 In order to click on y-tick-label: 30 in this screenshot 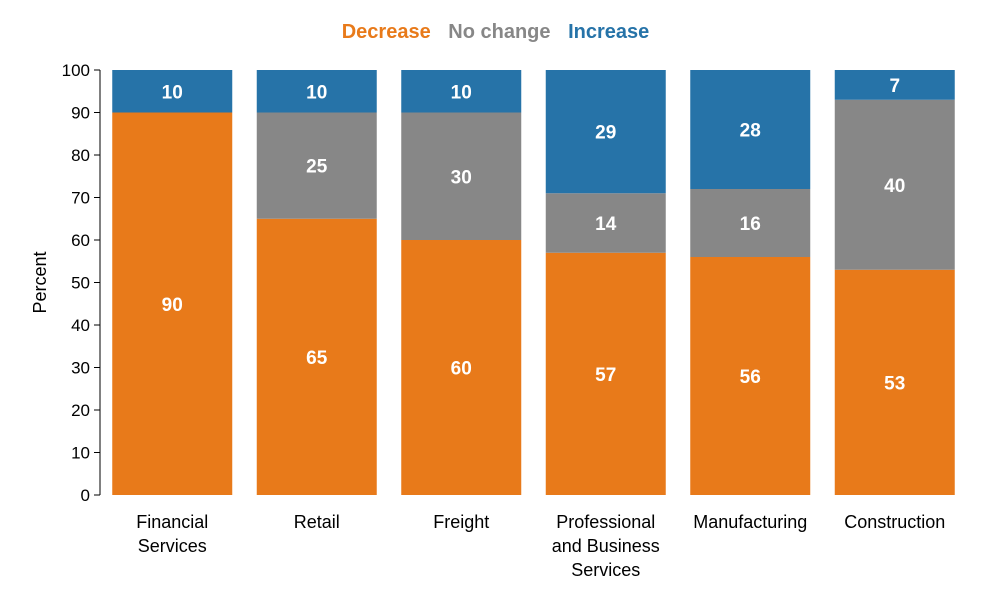, I will do `click(80, 368)`.